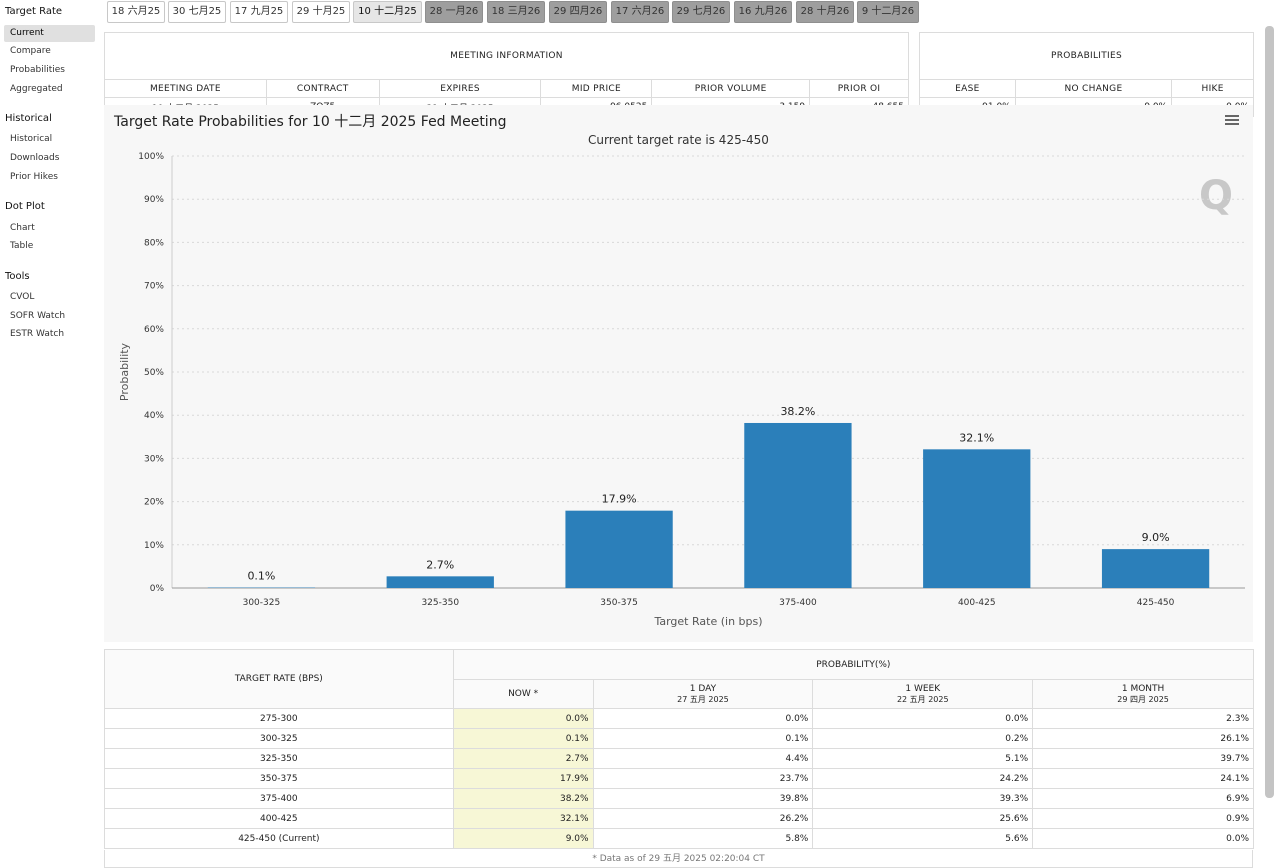 The height and width of the screenshot is (868, 1277). Describe the element at coordinates (1093, 88) in the screenshot. I see `col-header: NO CHANGE` at that location.